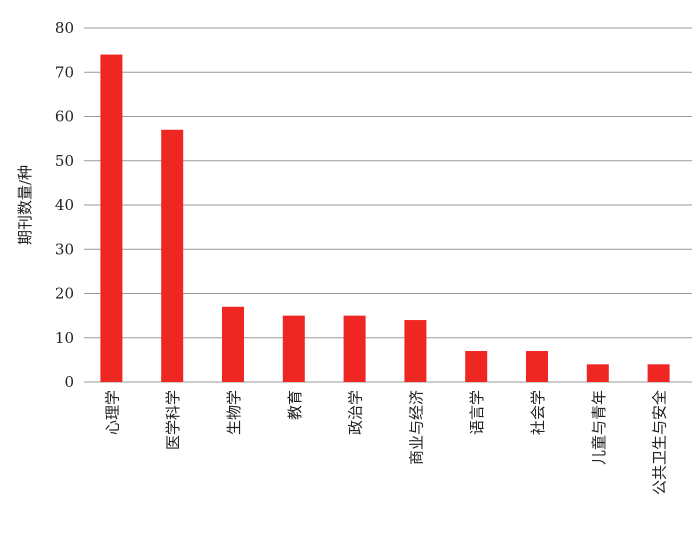 The image size is (700, 536). I want to click on y-tick-label: 50, so click(64, 161).